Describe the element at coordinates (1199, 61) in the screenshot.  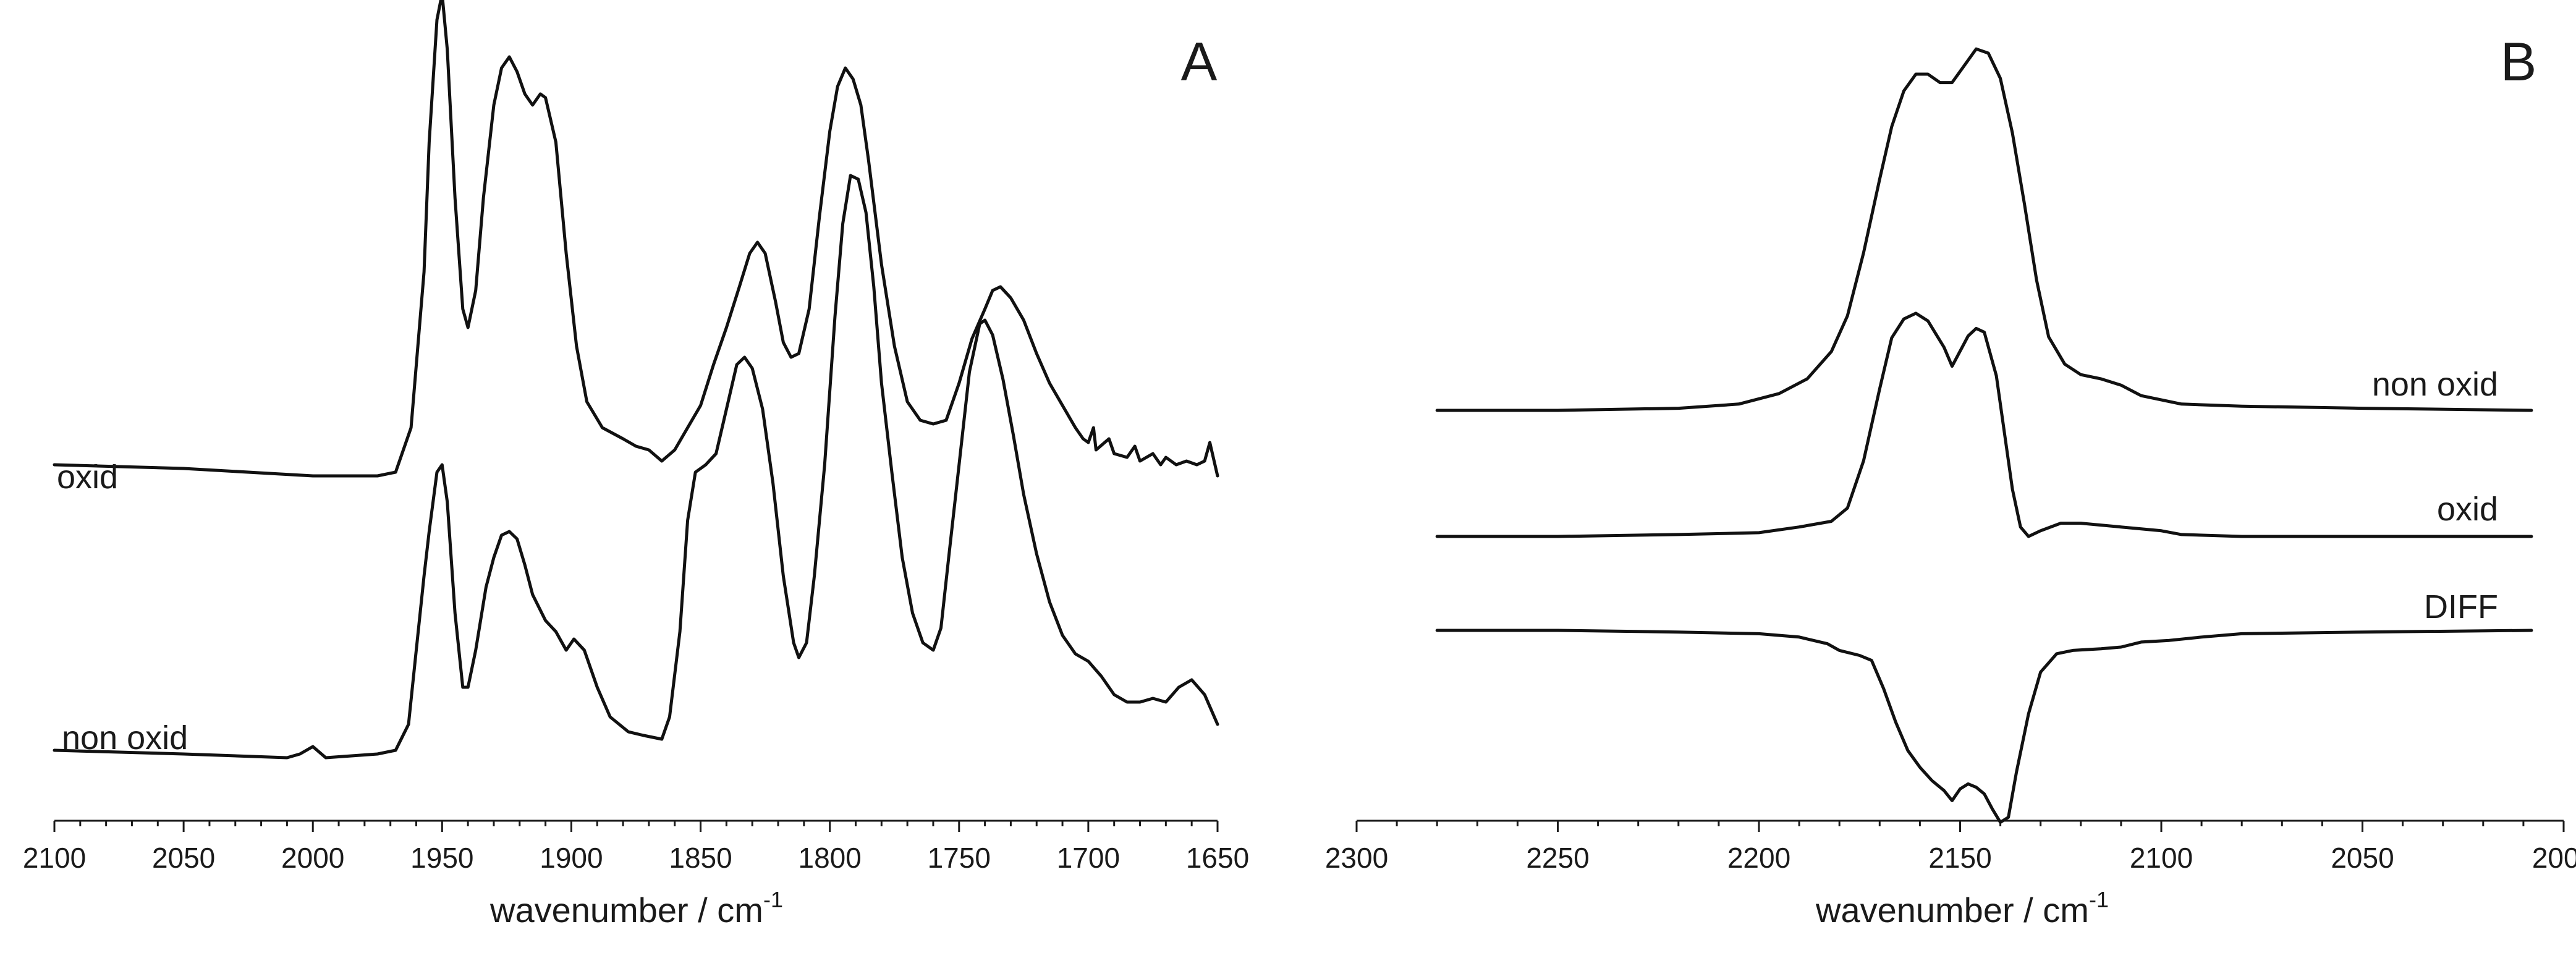
I see `panel-label: A` at that location.